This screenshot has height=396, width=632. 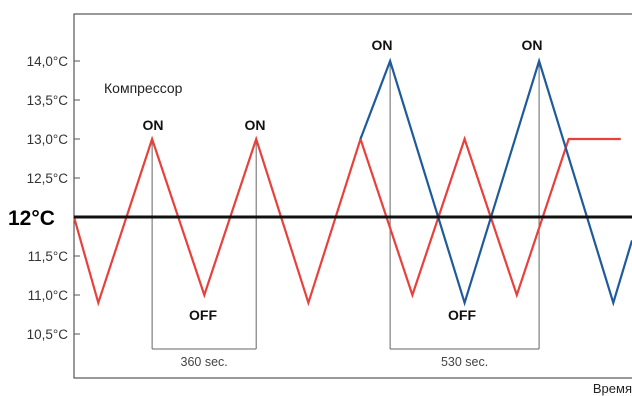 I want to click on on-label-3: ON, so click(x=382, y=45).